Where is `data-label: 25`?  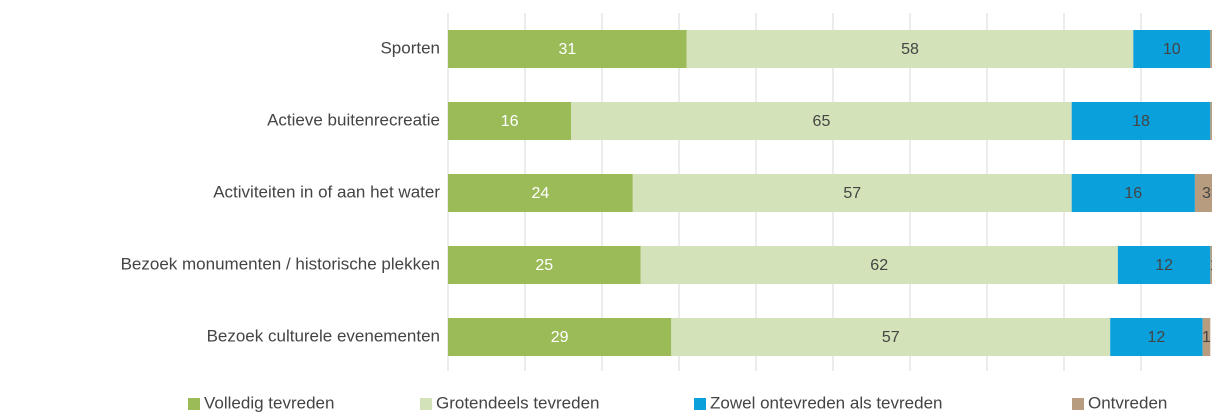
data-label: 25 is located at coordinates (544, 265).